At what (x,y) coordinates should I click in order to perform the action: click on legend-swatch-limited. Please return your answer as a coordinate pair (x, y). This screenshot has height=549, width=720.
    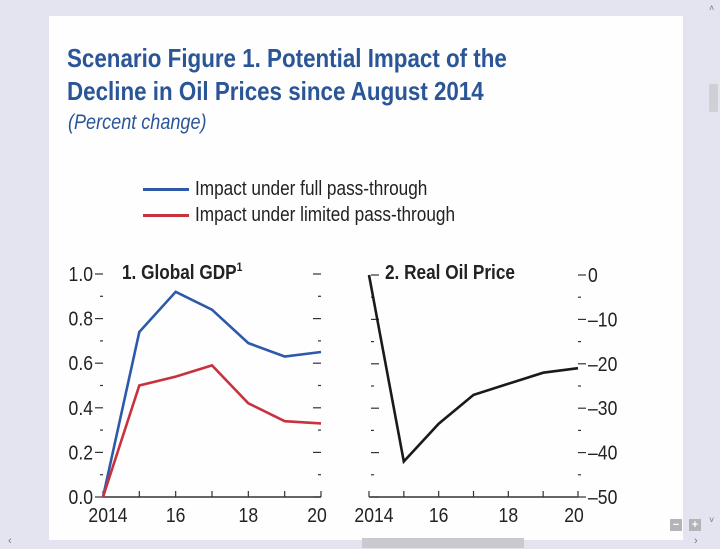
    Looking at the image, I should click on (166, 215).